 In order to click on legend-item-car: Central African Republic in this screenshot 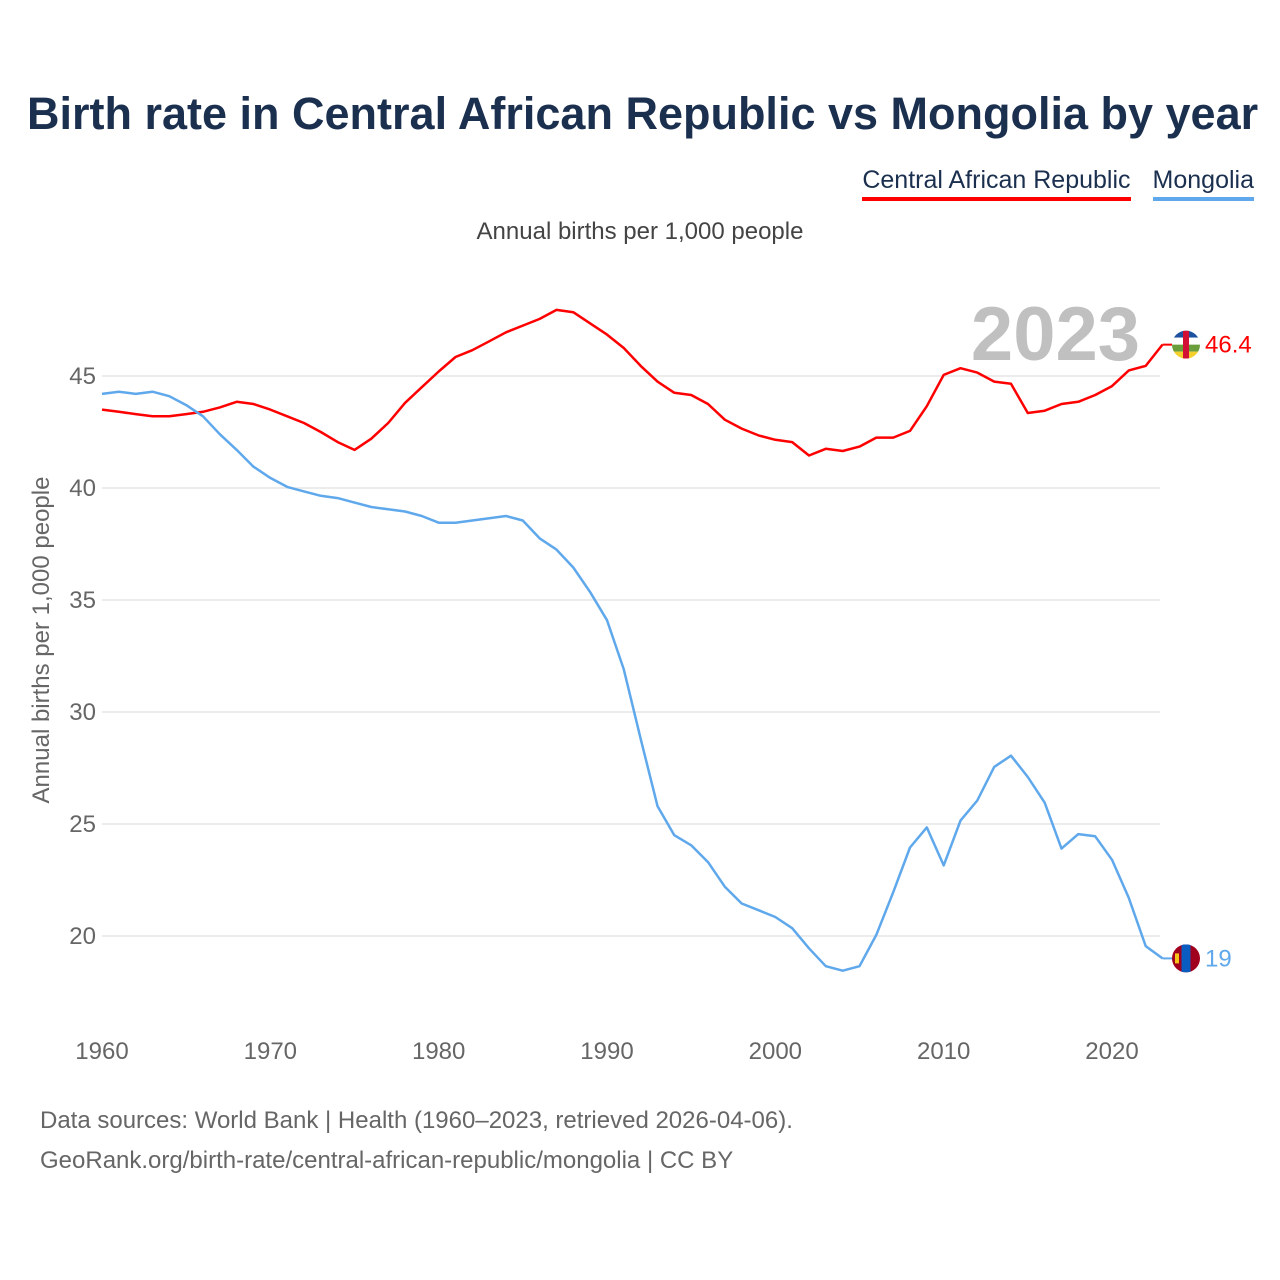, I will do `click(996, 183)`.